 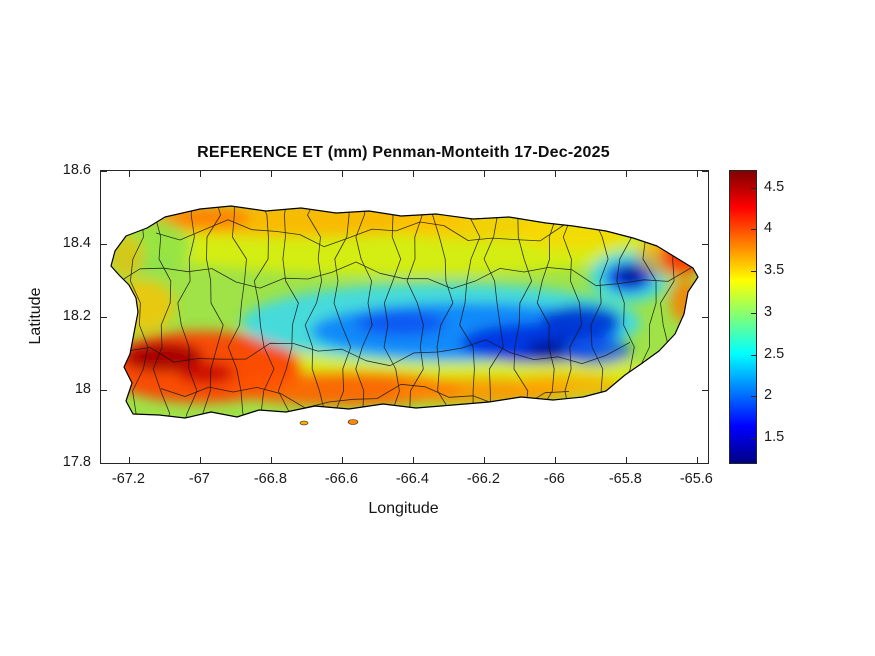 I want to click on y-tick-label: 17.8, so click(x=76, y=462).